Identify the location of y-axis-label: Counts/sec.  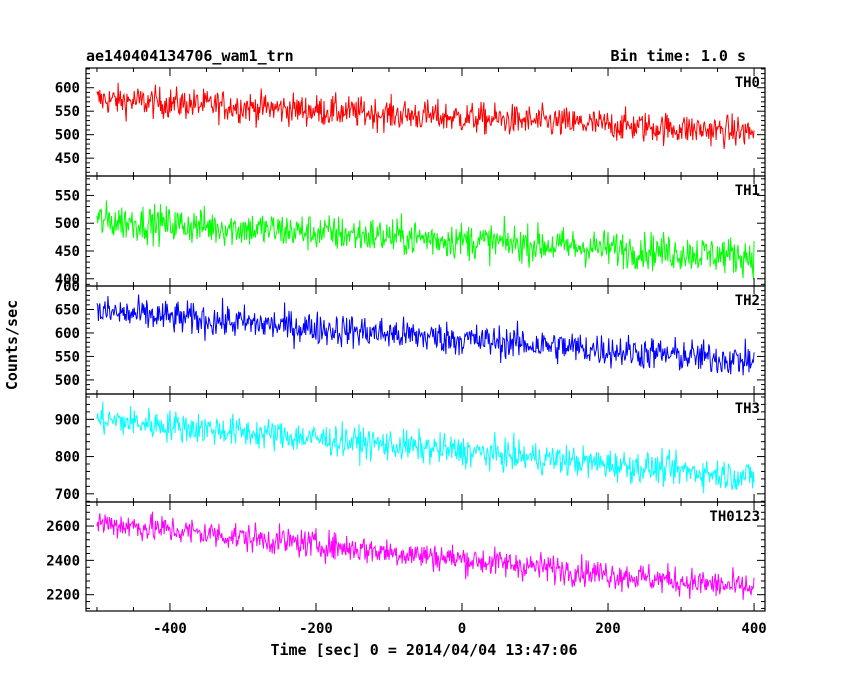
(12, 345).